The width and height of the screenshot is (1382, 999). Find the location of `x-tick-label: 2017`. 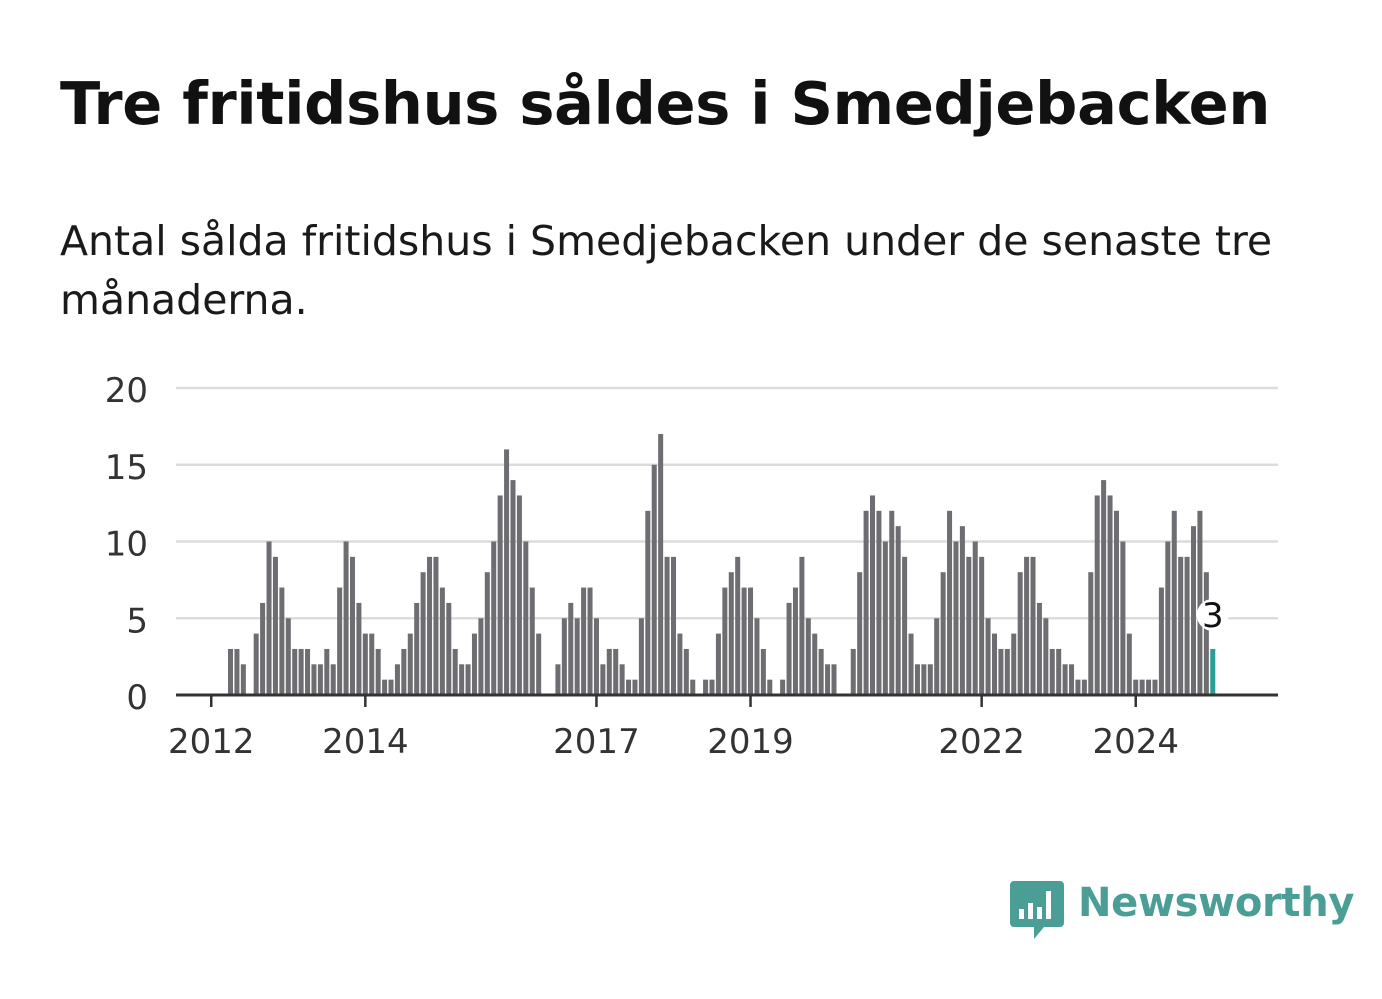

x-tick-label: 2017 is located at coordinates (596, 742).